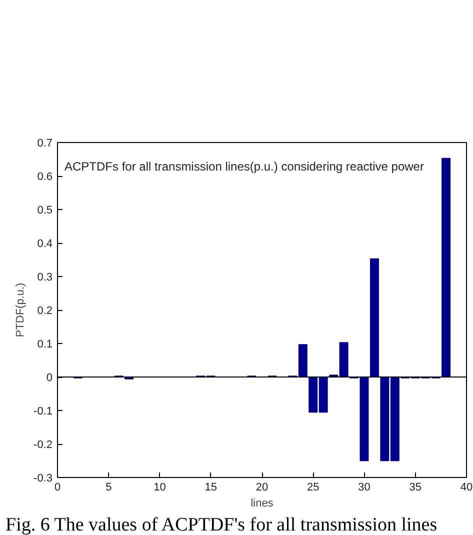  I want to click on y-tick-label: 0.3, so click(45, 278).